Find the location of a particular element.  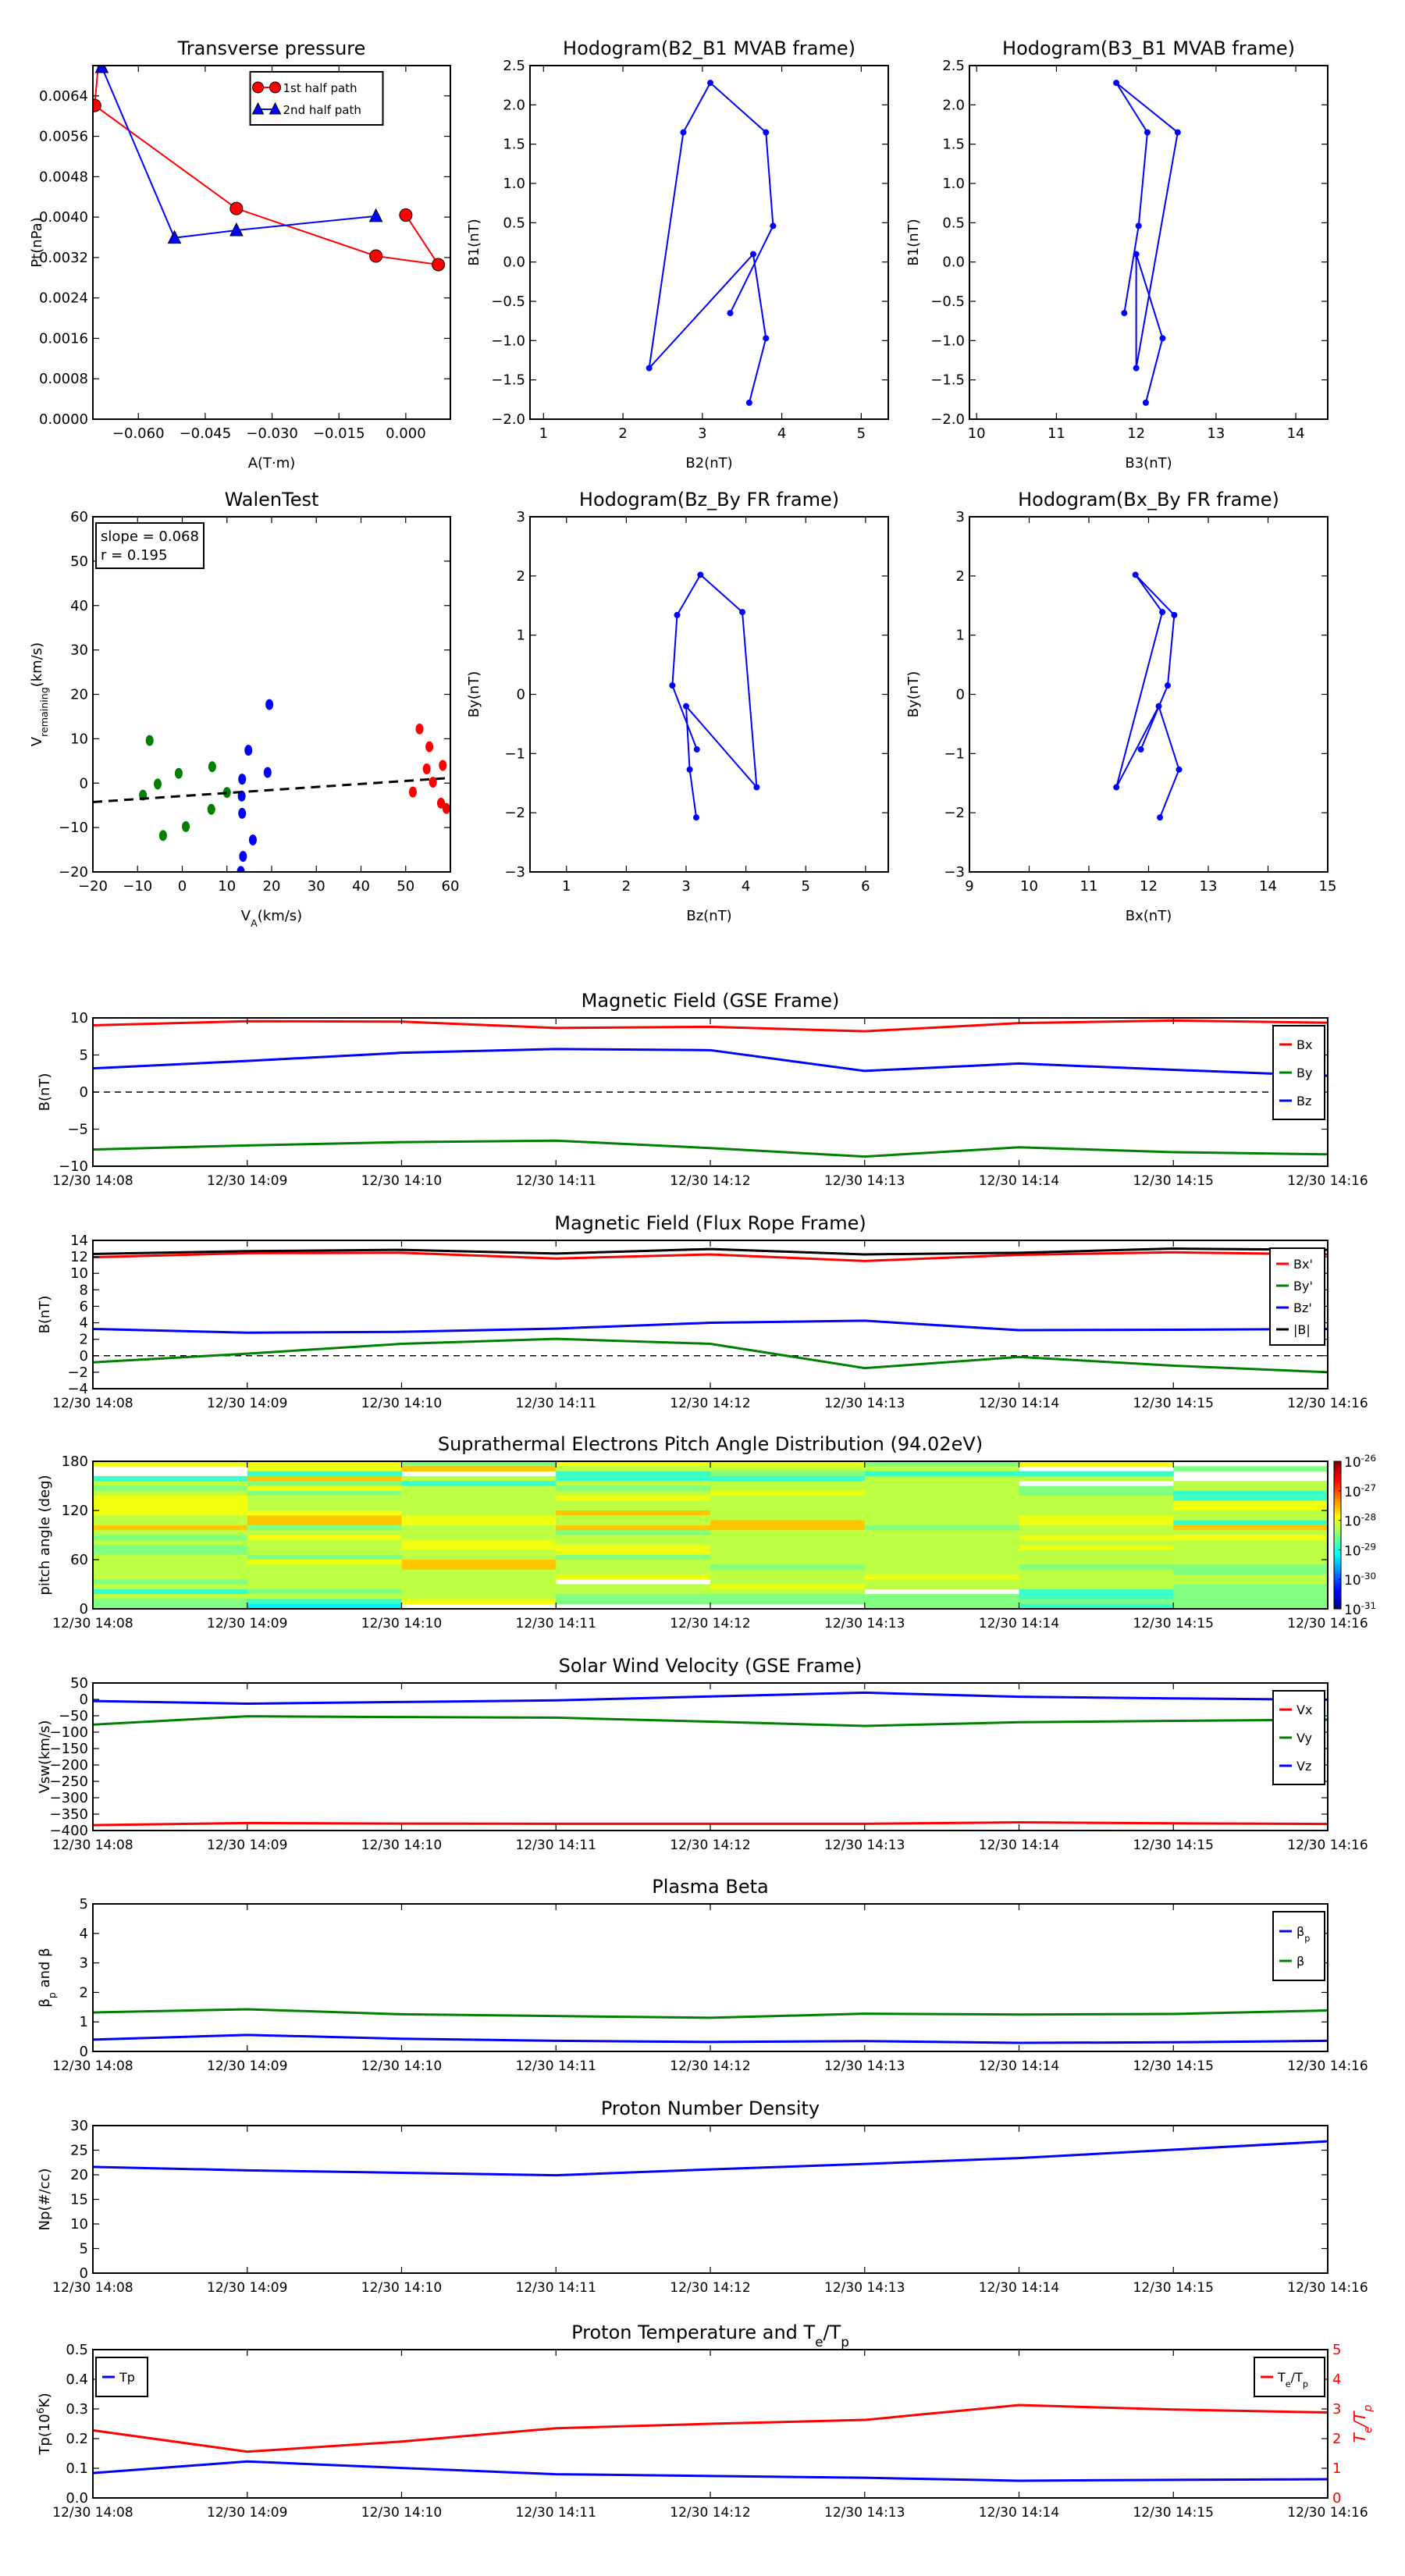

y-axis-label: βp and β is located at coordinates (47, 1978).